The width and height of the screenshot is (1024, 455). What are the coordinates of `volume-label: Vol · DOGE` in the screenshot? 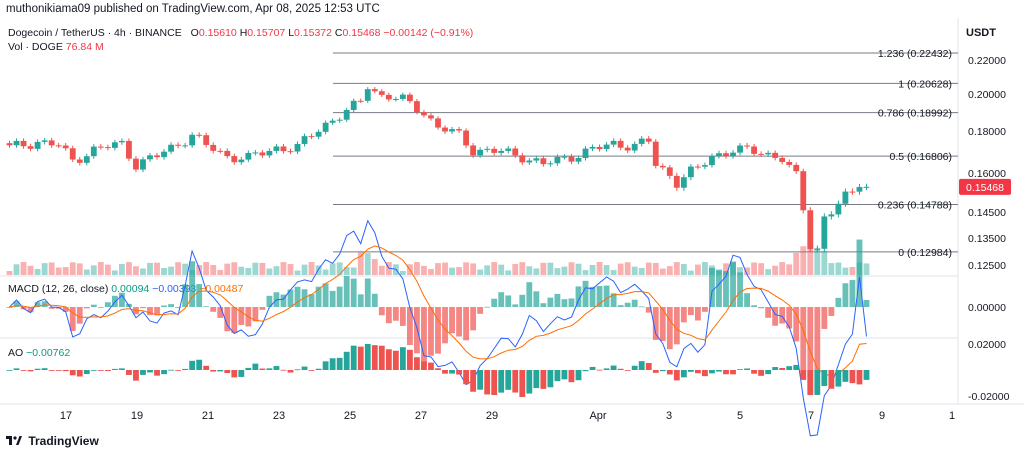 It's located at (35, 47).